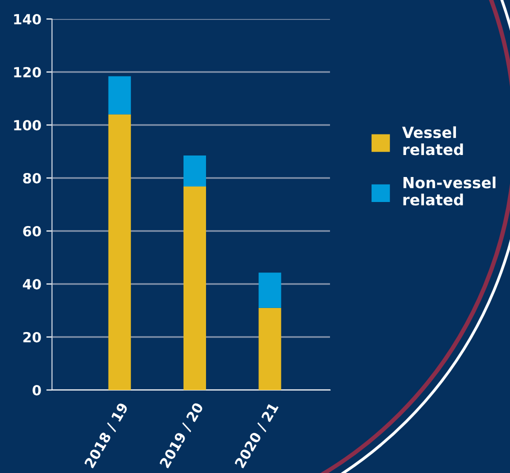 This screenshot has height=473, width=510. Describe the element at coordinates (432, 141) in the screenshot. I see `legend-label: Vessel related` at that location.